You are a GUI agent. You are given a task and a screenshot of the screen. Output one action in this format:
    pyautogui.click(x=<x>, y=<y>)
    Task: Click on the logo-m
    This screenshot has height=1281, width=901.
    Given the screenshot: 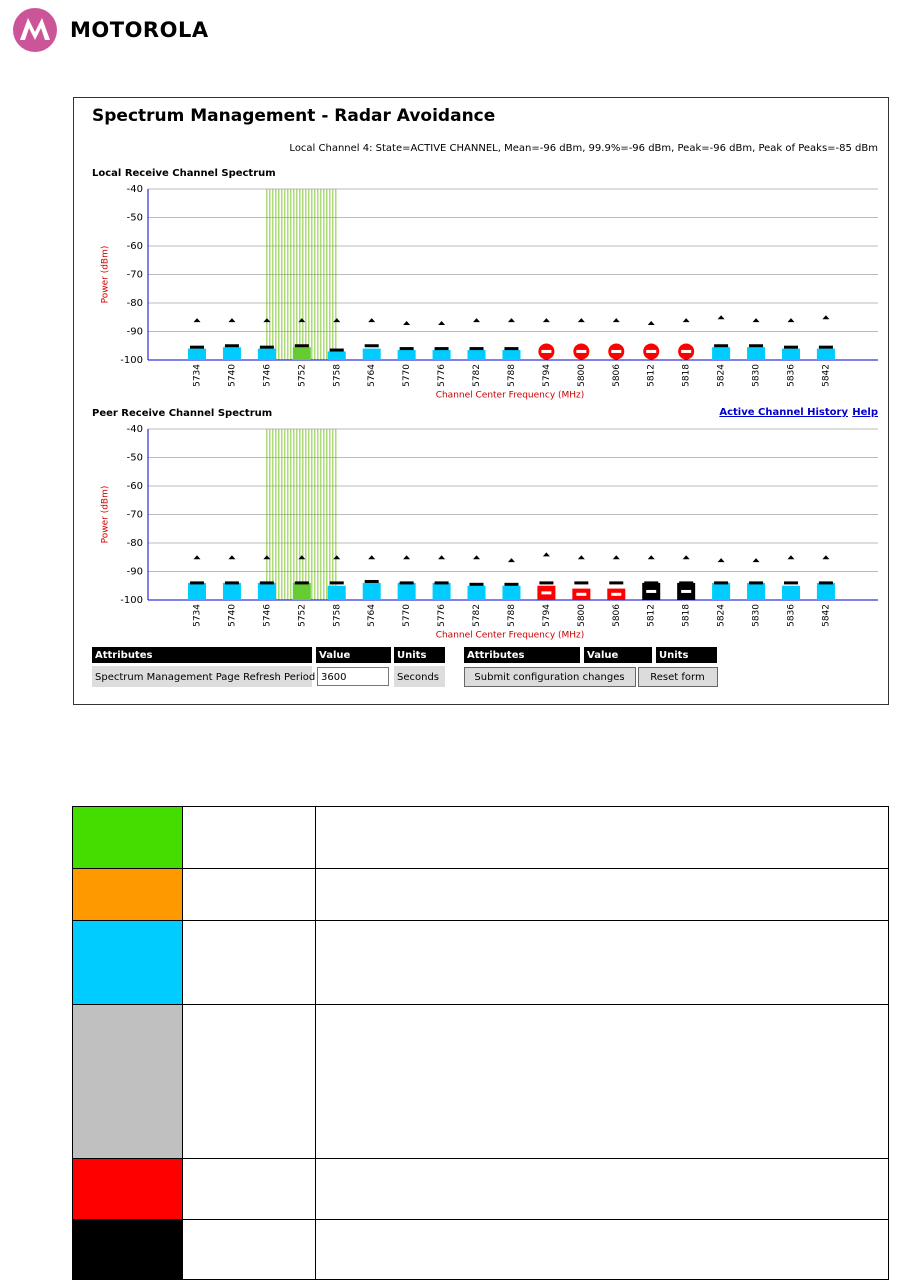 What is the action you would take?
    pyautogui.click(x=35, y=29)
    